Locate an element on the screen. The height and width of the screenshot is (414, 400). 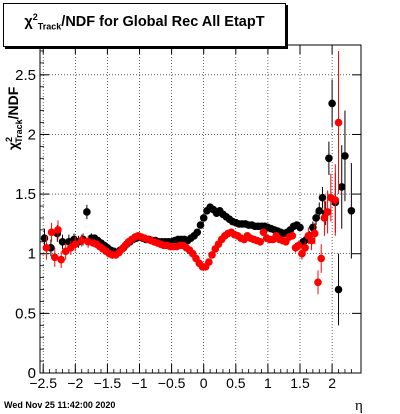
y-tick-label: 1 is located at coordinates (32, 254).